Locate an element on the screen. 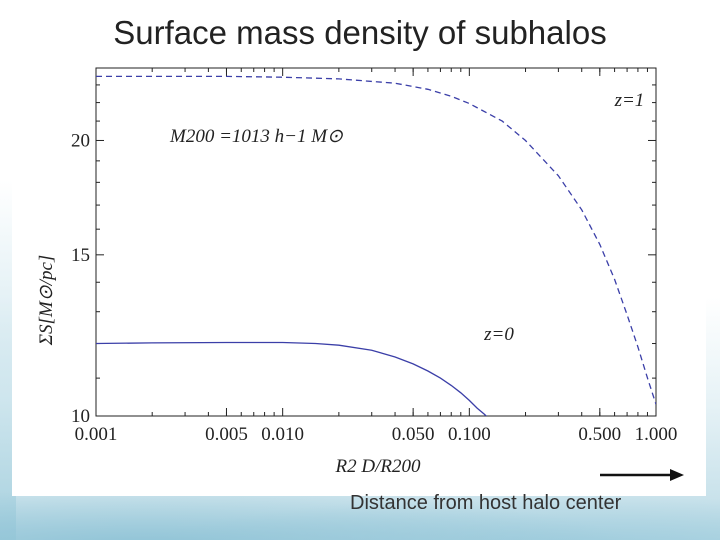 This screenshot has width=720, height=540. series-line-z0 is located at coordinates (292, 378).